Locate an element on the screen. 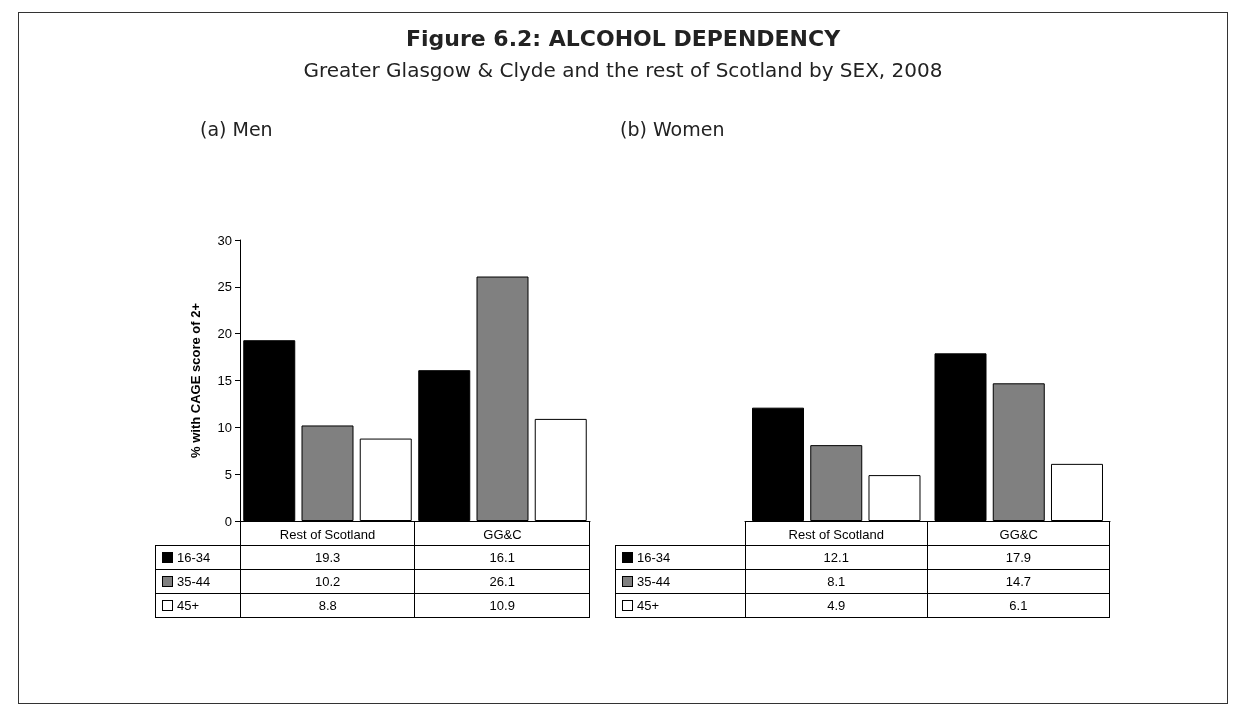 The width and height of the screenshot is (1246, 708). data-label: 10.2 is located at coordinates (327, 581).